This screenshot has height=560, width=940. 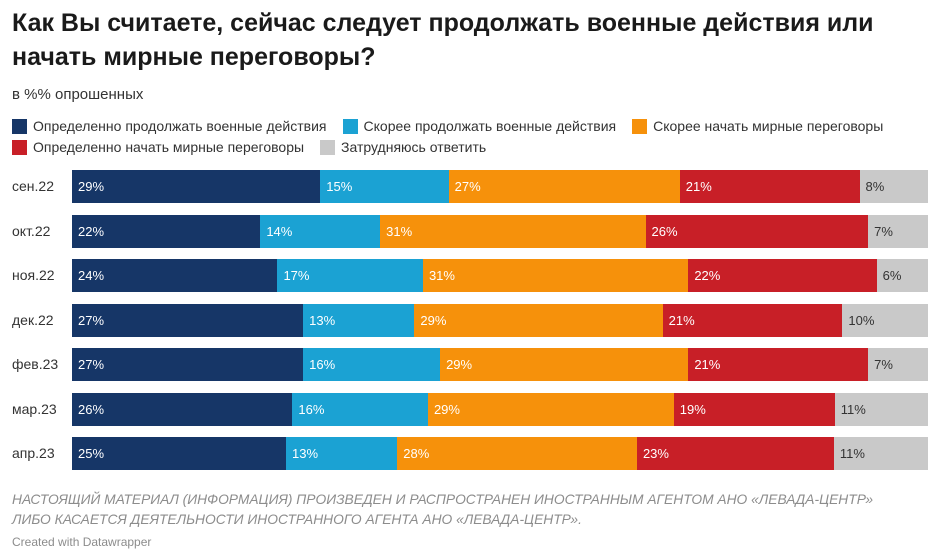 What do you see at coordinates (359, 320) in the screenshot?
I see `bar-segment: 13%` at bounding box center [359, 320].